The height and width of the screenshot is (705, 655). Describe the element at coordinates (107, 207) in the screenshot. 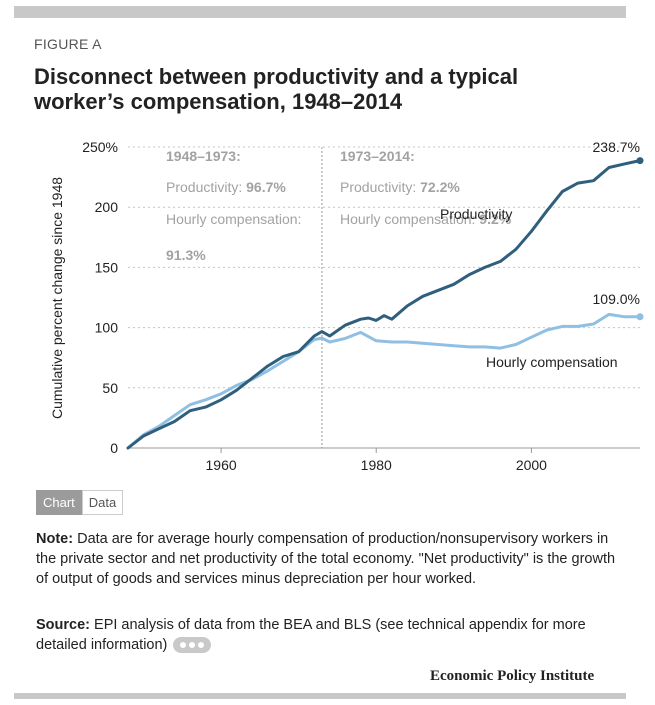

I see `y-tick-label: 200` at that location.